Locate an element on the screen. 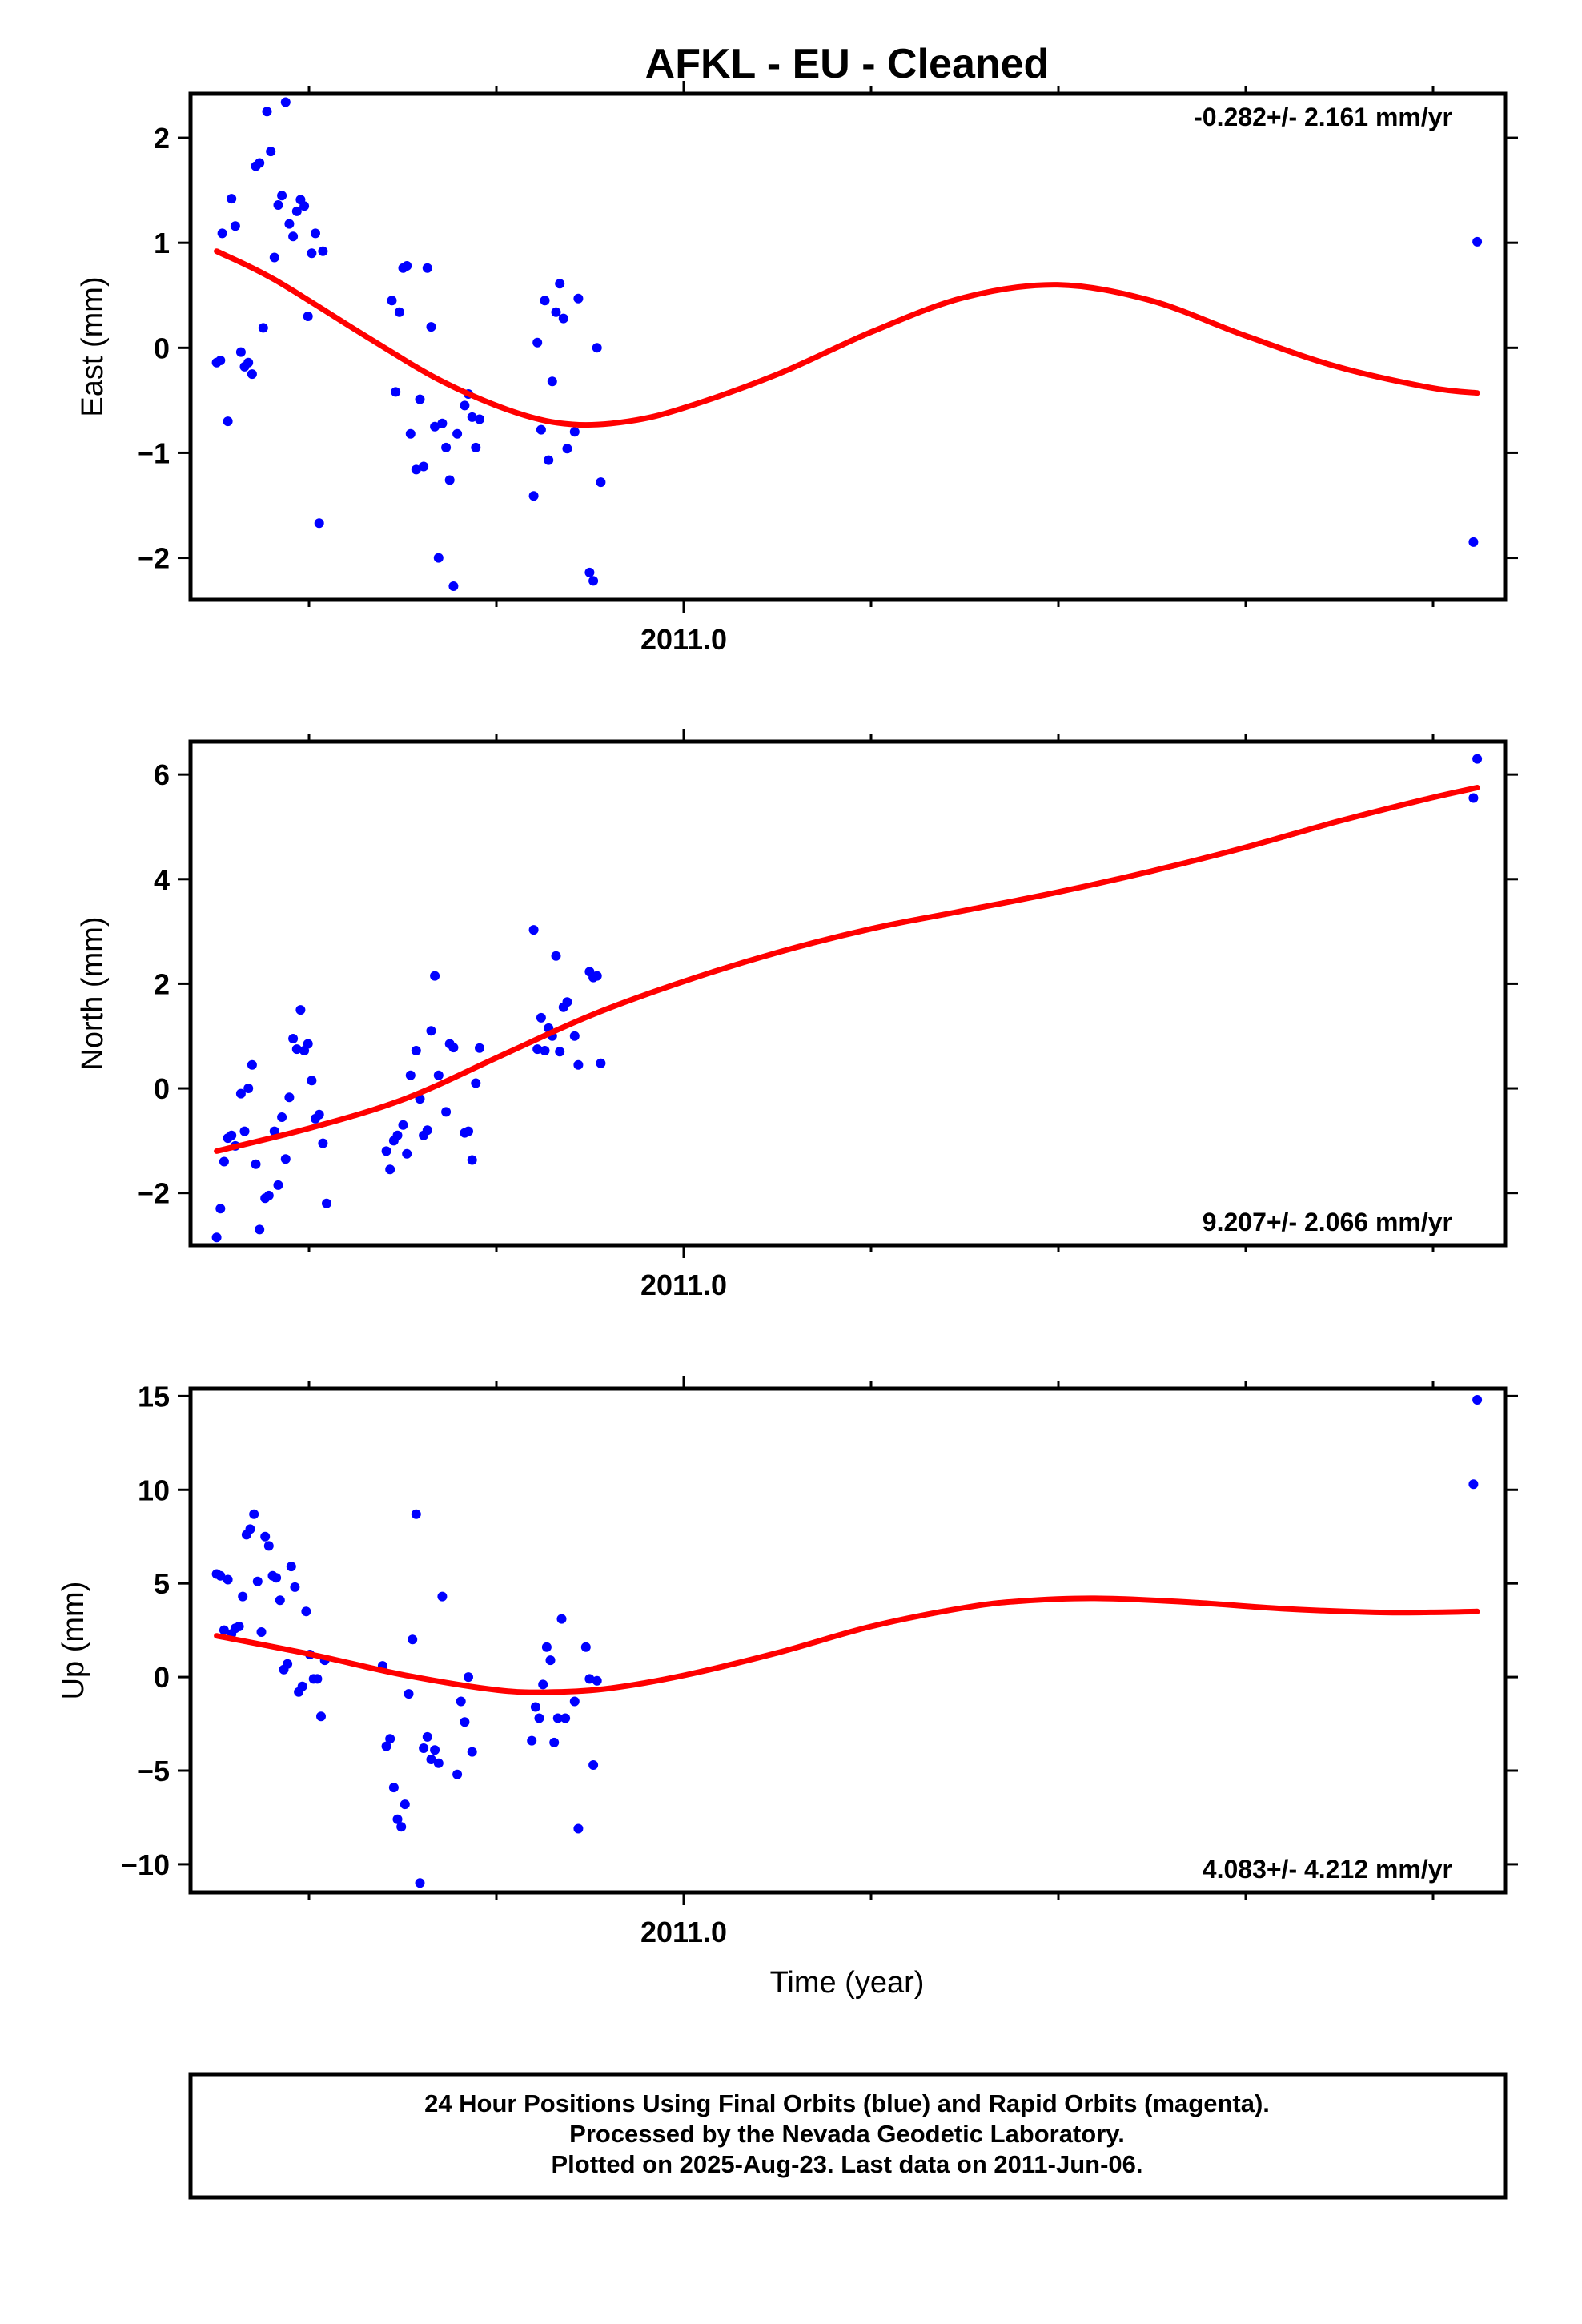  up-y-tick-label: −5 is located at coordinates (154, 1771).